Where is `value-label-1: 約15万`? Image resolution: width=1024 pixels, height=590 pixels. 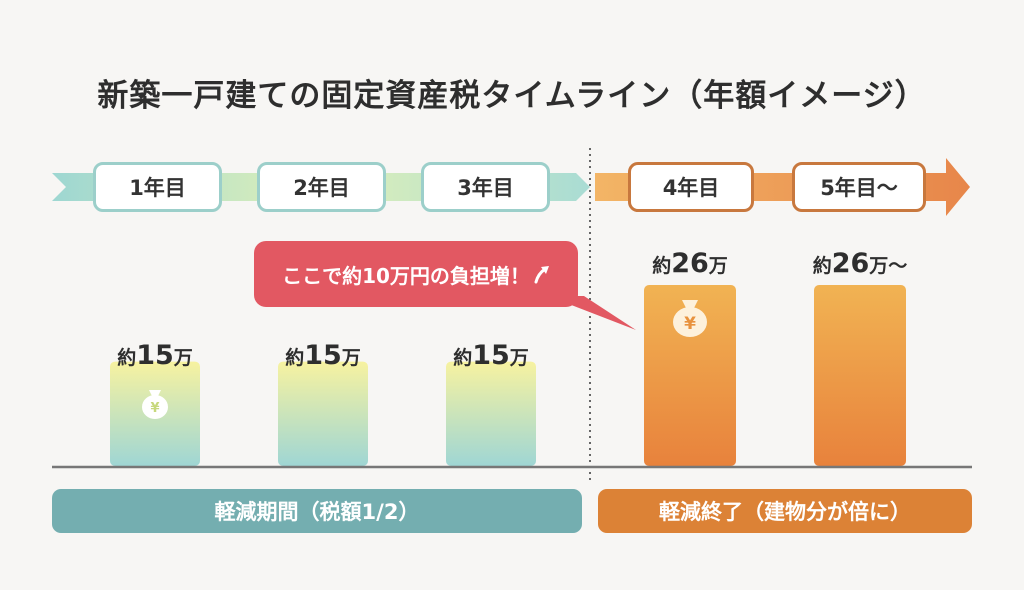 value-label-1: 約15万 is located at coordinates (155, 355).